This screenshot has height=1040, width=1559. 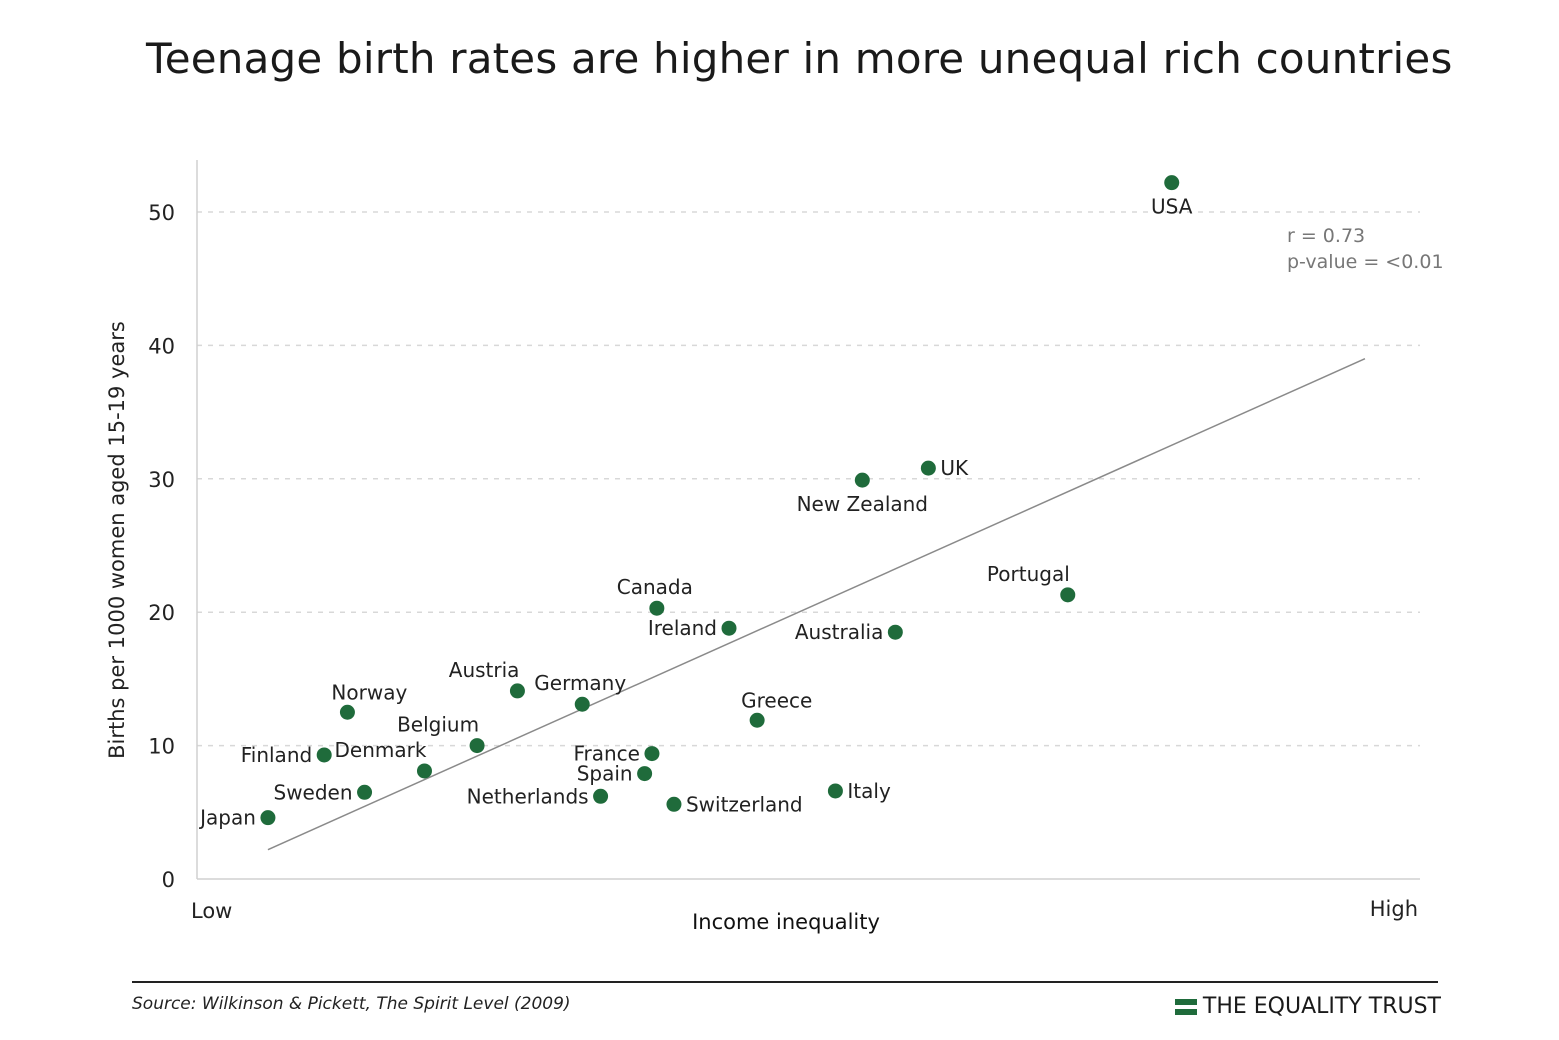 I want to click on label-spain: Spain, so click(x=605, y=774).